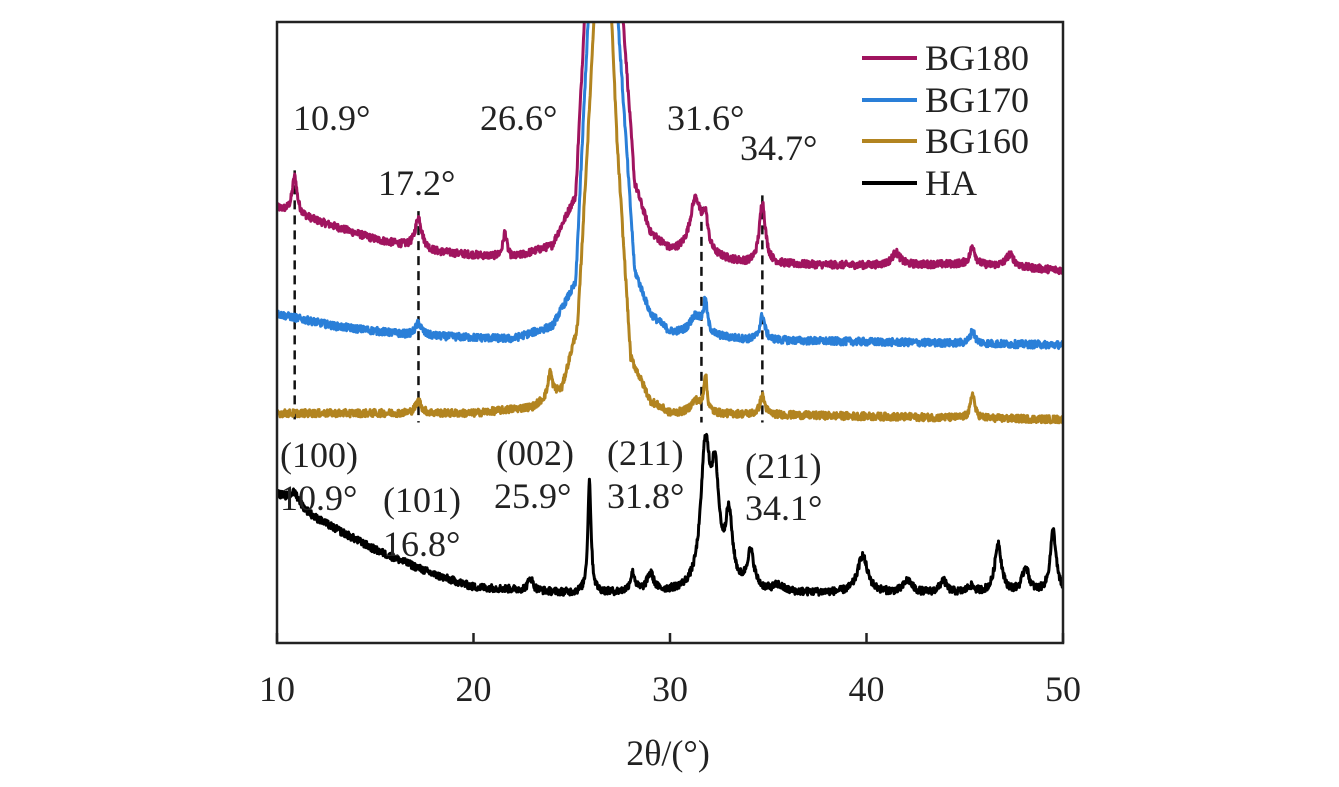 The image size is (1339, 787). What do you see at coordinates (705, 118) in the screenshot?
I see `annotation-bg180-31.6: 31.6°` at bounding box center [705, 118].